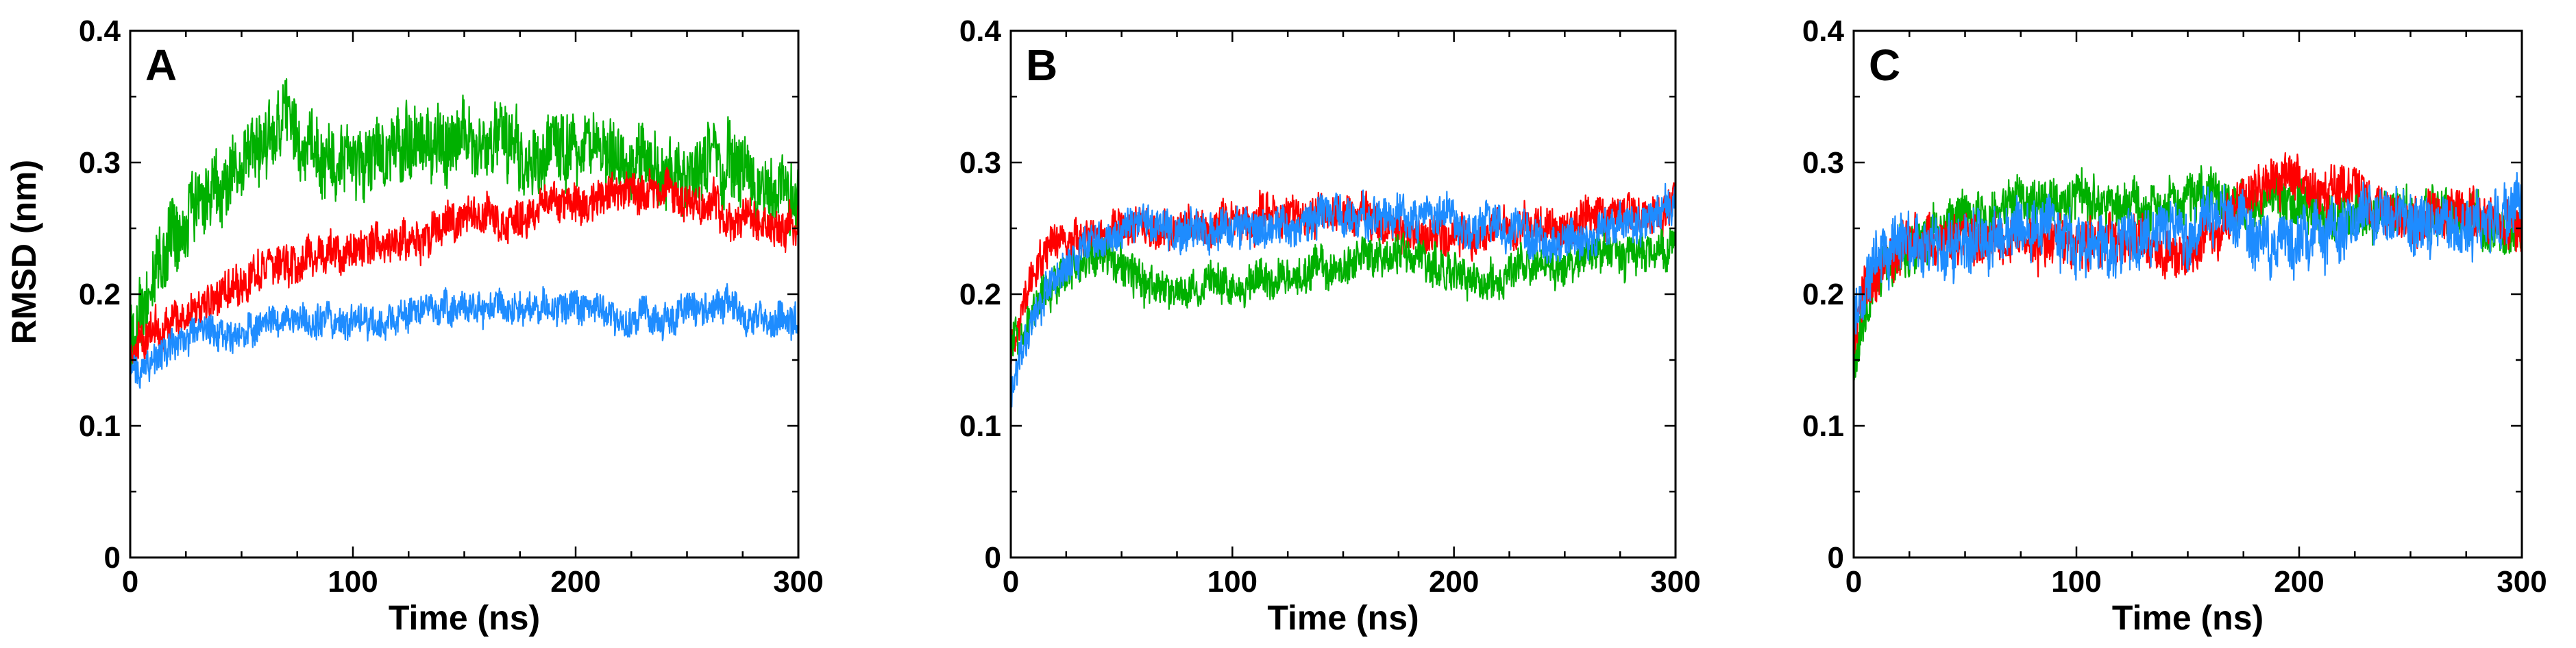 This screenshot has width=2576, height=648. Describe the element at coordinates (1042, 65) in the screenshot. I see `panel-letter: B` at that location.